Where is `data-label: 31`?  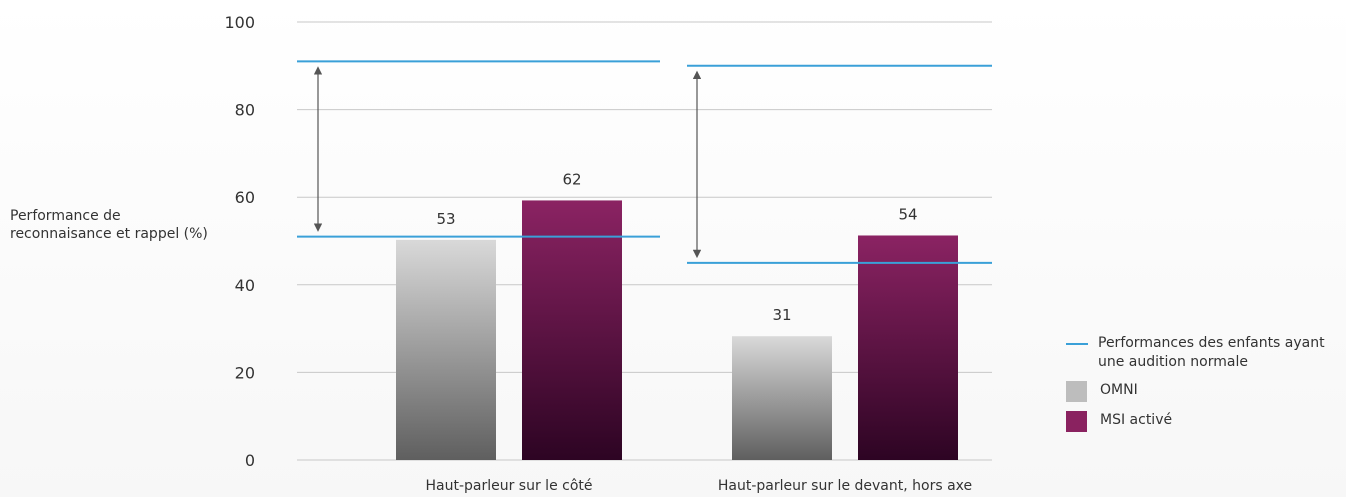 data-label: 31 is located at coordinates (781, 315).